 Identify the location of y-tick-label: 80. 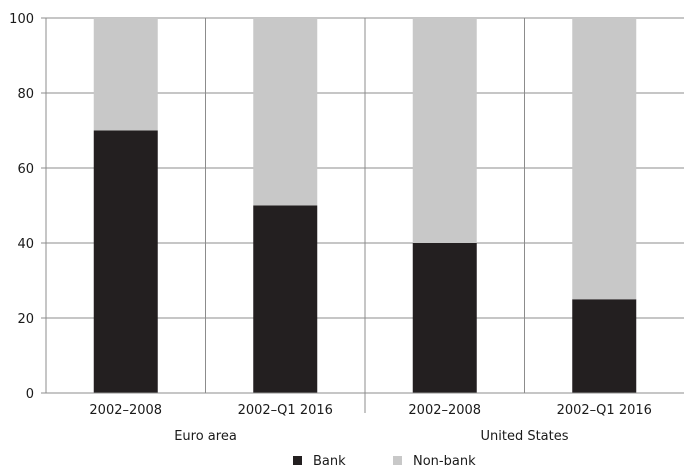
(25, 94).